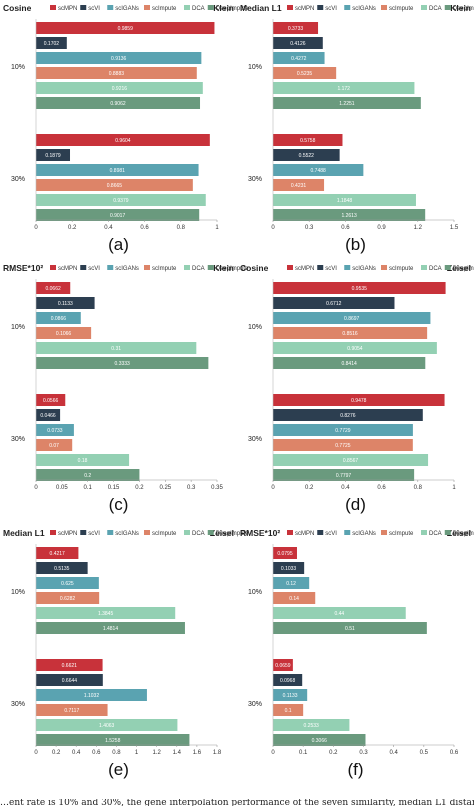 The image size is (474, 806). I want to click on x-tick-label: 1.6, so click(197, 753).